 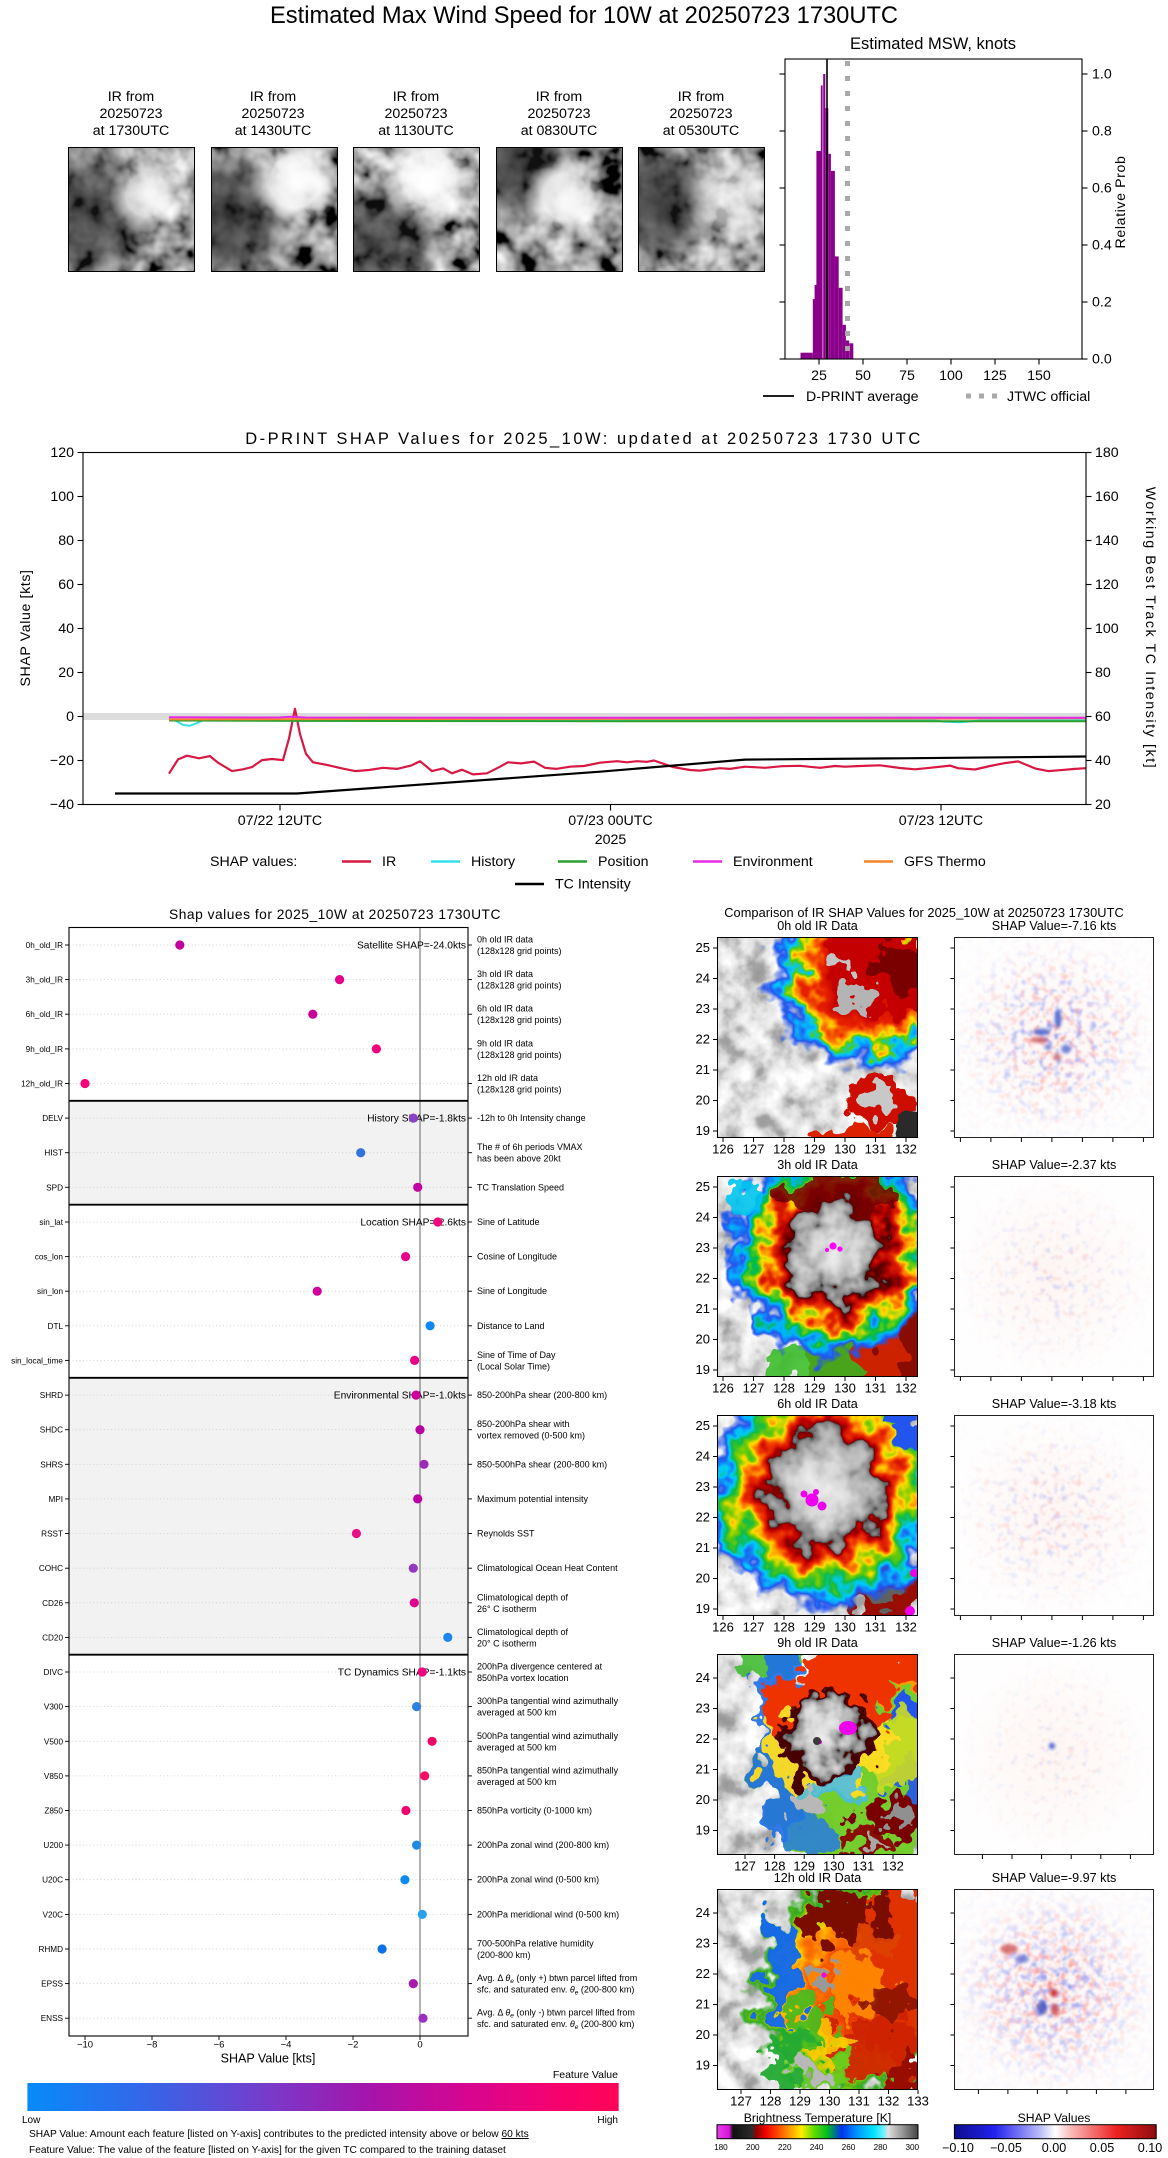 I want to click on svg-text: V850, so click(x=54, y=1776).